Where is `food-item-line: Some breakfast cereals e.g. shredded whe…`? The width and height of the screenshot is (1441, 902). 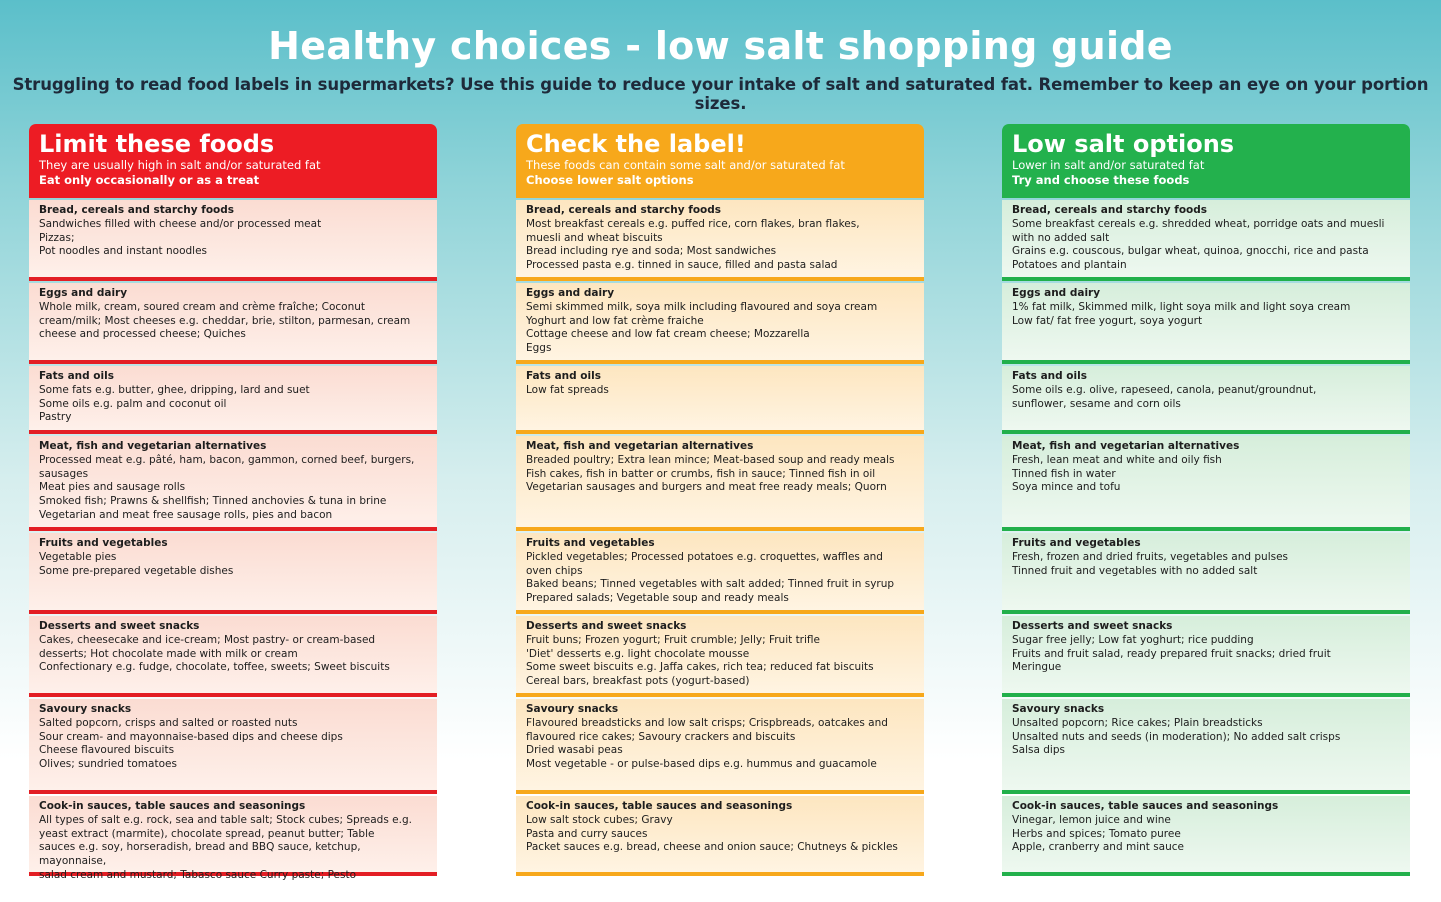
food-item-line: Some breakfast cereals e.g. shredded whe… is located at coordinates (1198, 223).